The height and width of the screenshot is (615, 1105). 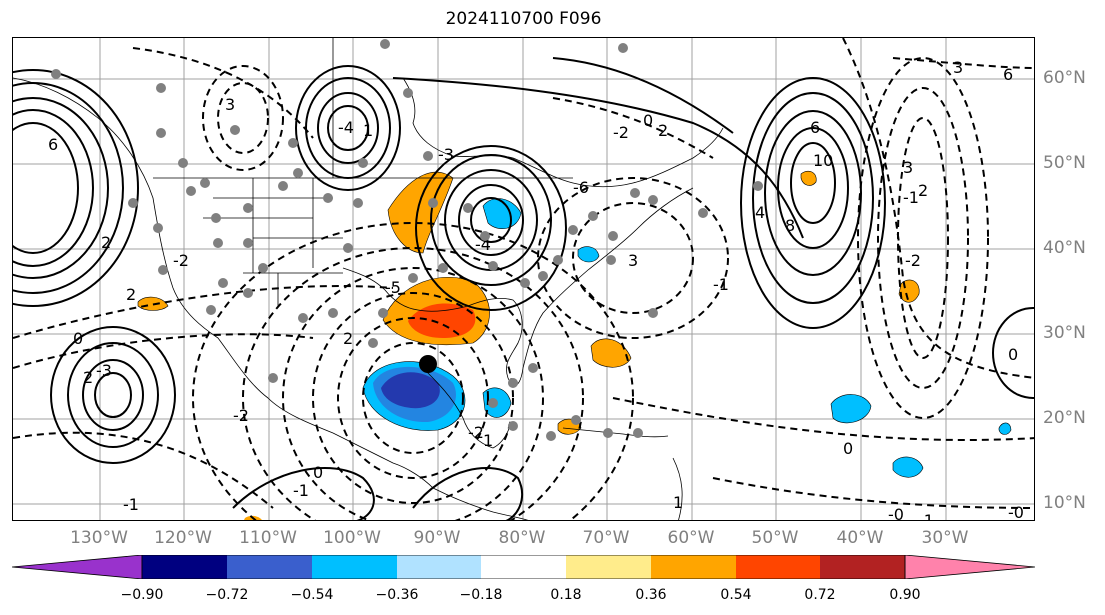 What do you see at coordinates (1064, 418) in the screenshot?
I see `lat-label: 20°N` at bounding box center [1064, 418].